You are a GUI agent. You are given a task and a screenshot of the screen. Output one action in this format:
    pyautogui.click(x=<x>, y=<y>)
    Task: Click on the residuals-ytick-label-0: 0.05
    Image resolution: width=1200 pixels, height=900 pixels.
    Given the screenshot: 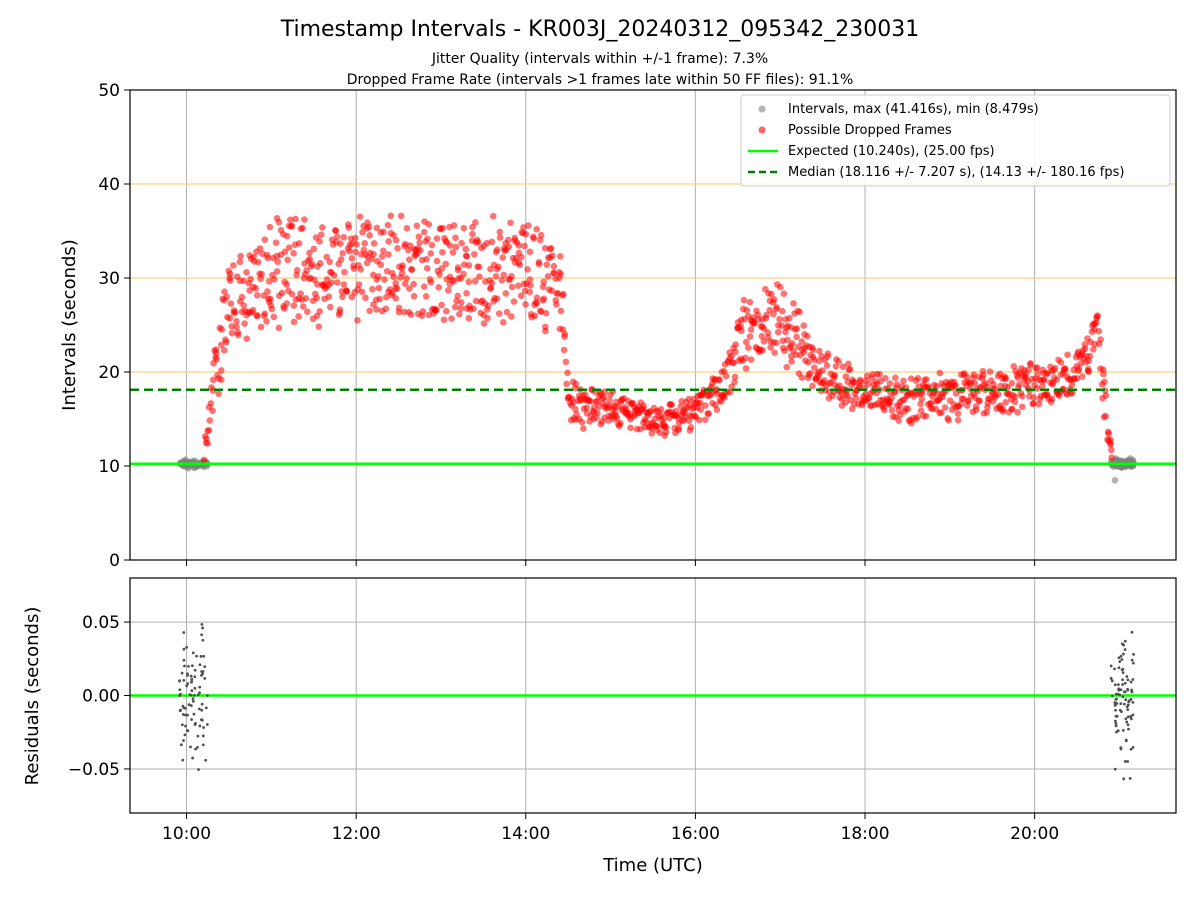 What is the action you would take?
    pyautogui.click(x=101, y=623)
    